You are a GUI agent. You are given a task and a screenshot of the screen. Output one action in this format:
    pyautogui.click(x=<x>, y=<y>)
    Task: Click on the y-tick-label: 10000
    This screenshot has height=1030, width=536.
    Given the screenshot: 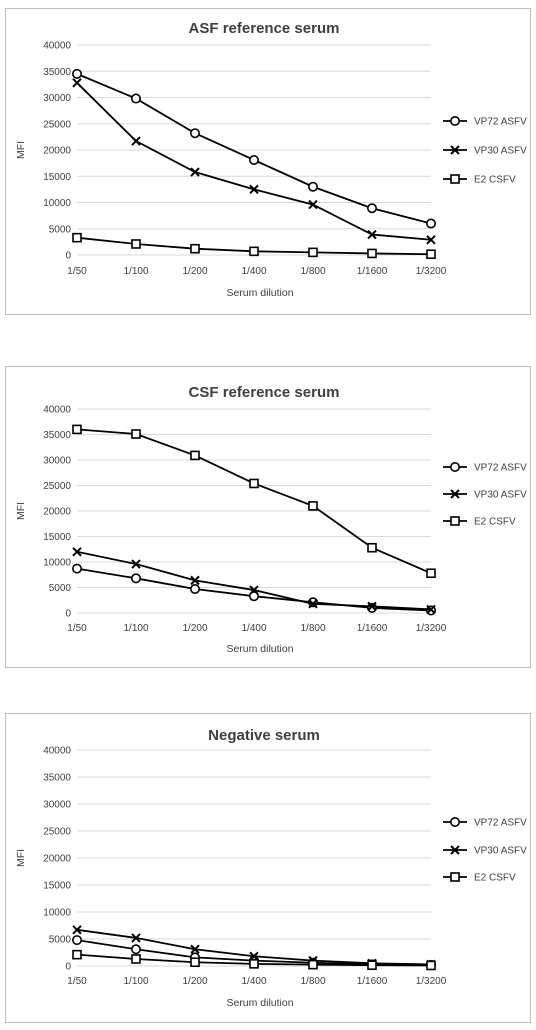 What is the action you would take?
    pyautogui.click(x=57, y=913)
    